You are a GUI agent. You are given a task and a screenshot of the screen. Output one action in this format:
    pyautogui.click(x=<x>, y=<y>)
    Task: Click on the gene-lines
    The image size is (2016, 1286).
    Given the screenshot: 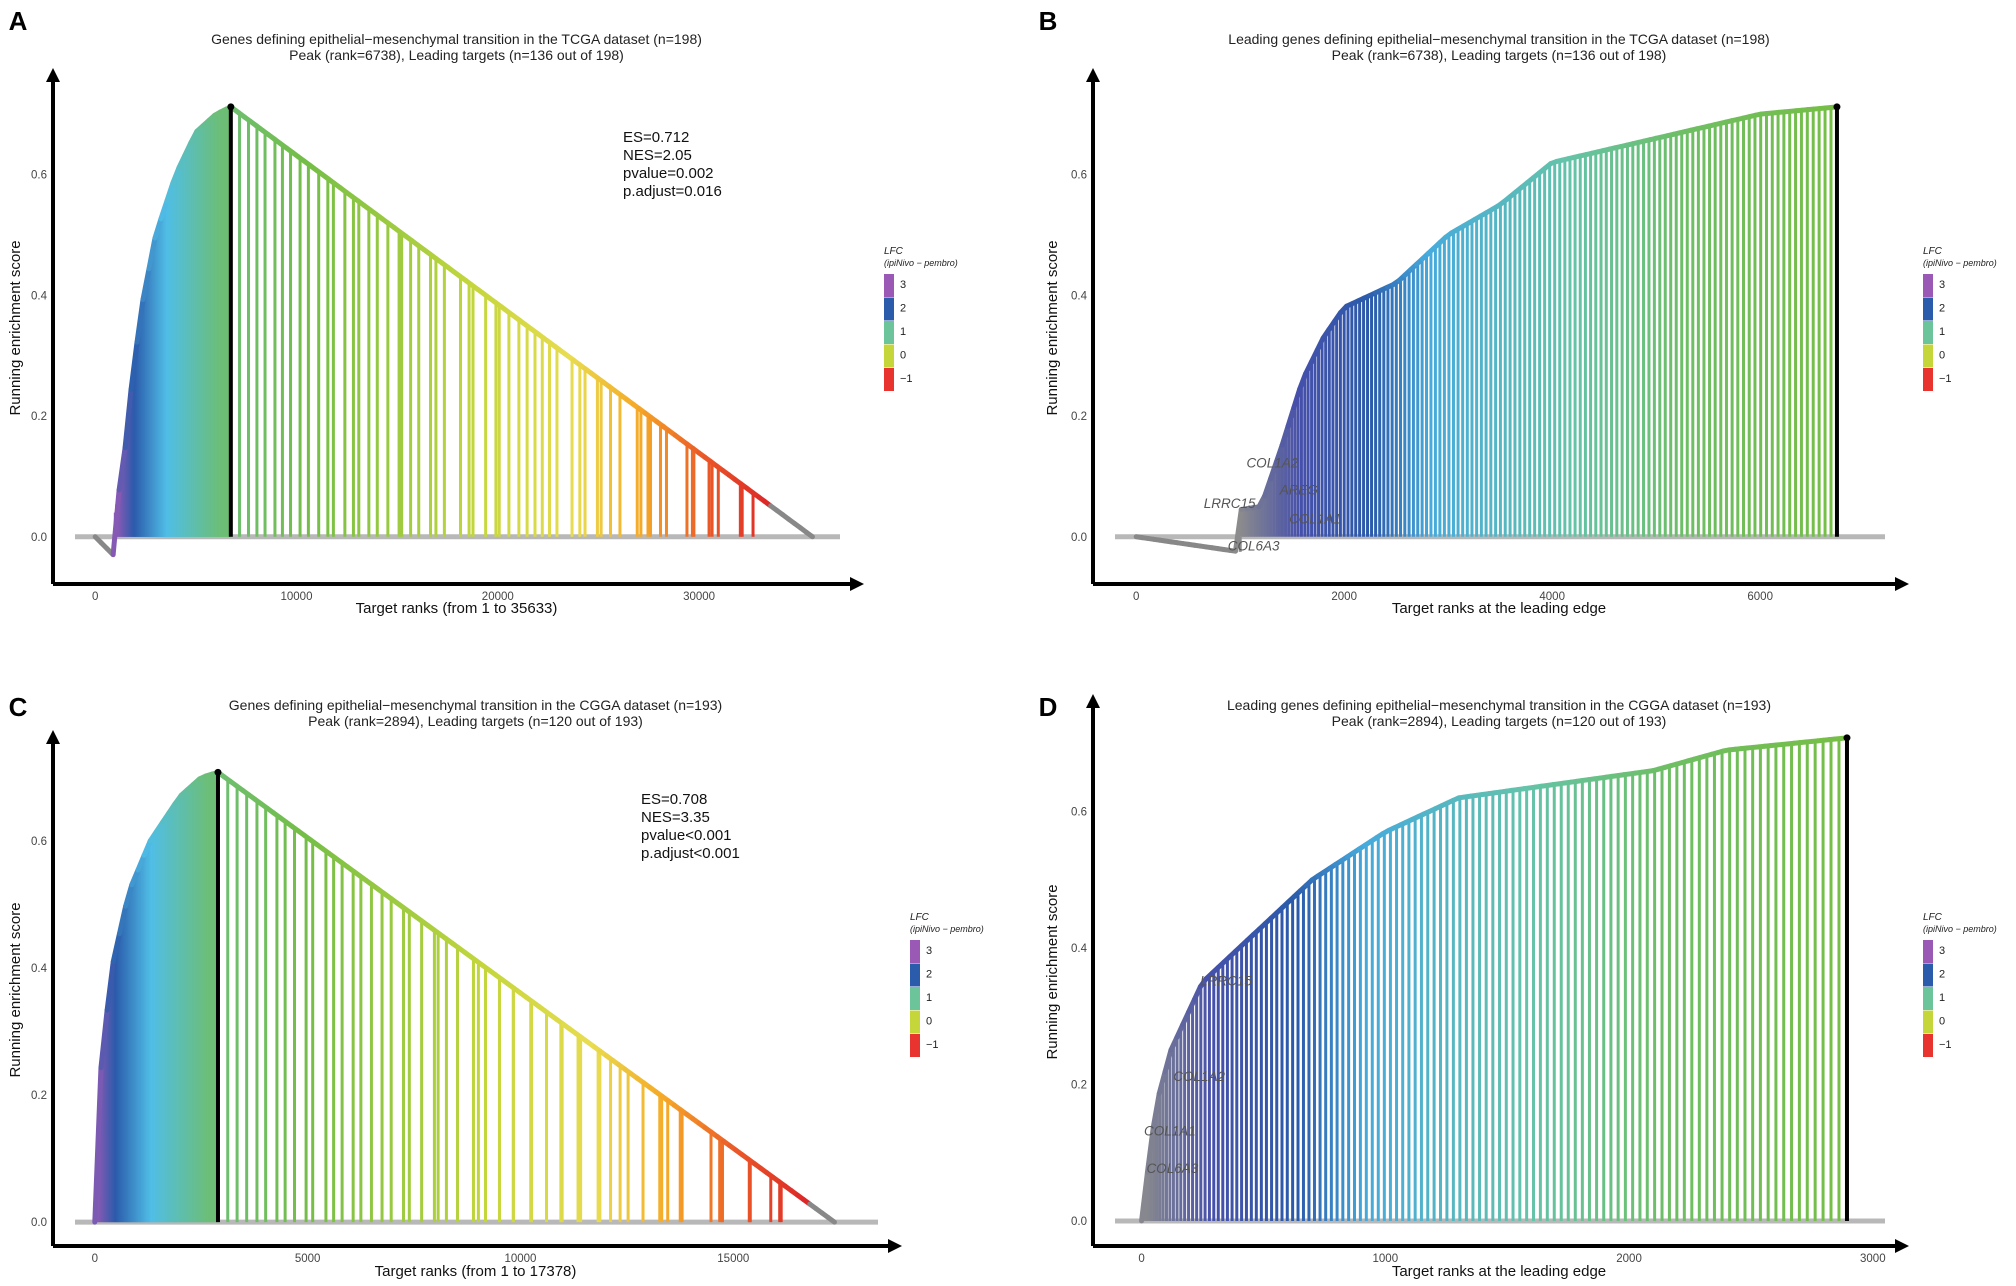 What is the action you would take?
    pyautogui.click(x=1495, y=979)
    